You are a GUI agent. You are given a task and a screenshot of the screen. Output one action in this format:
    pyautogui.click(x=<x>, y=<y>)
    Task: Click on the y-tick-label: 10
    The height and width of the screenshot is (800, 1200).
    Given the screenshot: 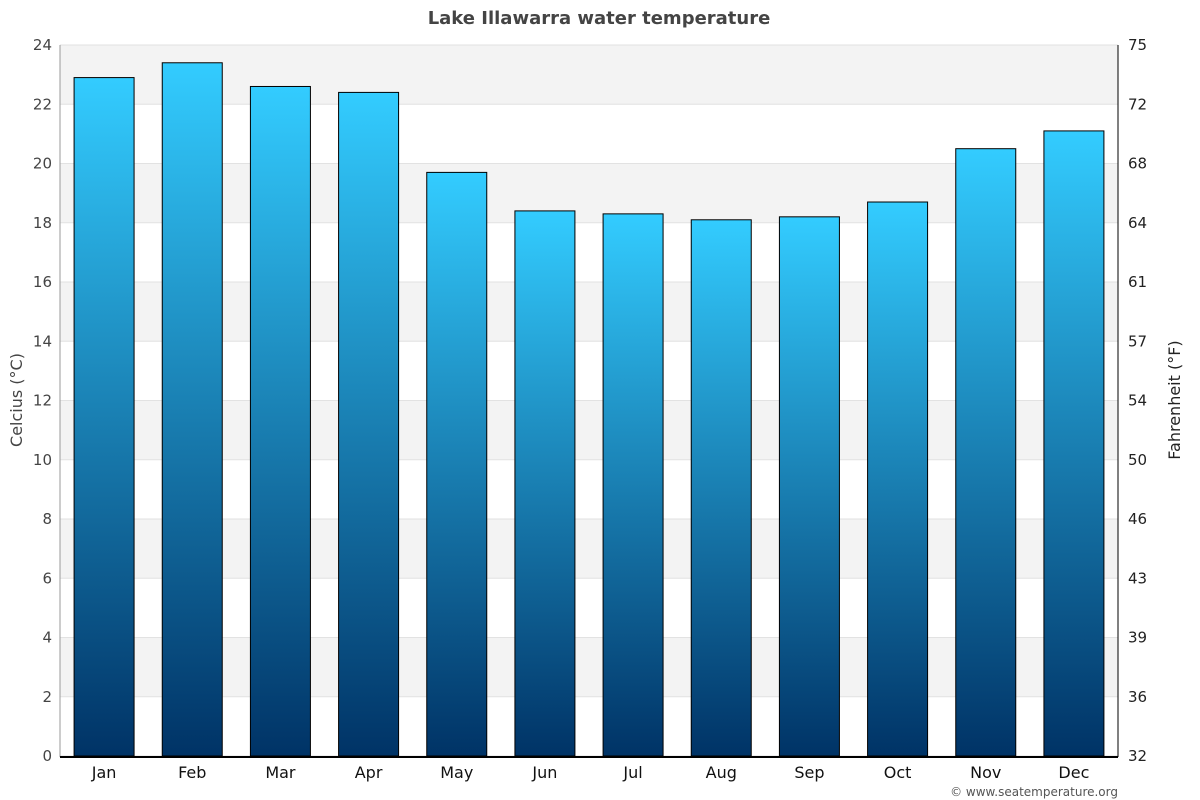 What is the action you would take?
    pyautogui.click(x=42, y=460)
    